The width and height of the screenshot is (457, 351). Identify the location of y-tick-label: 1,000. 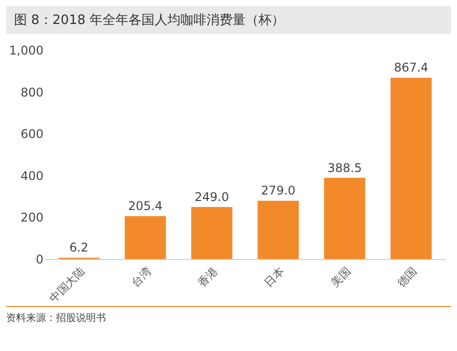
(26, 51).